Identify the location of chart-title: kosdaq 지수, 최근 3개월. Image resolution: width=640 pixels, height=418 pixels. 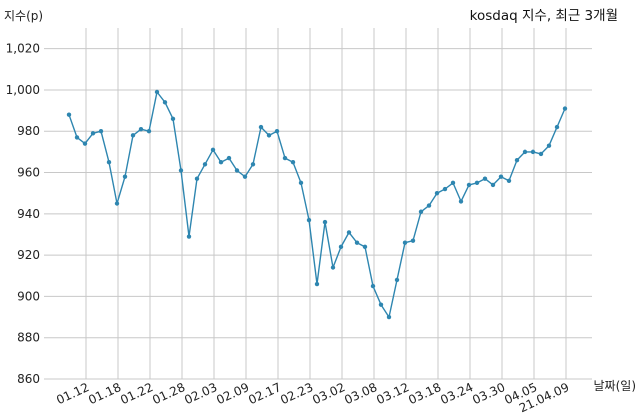
(543, 16).